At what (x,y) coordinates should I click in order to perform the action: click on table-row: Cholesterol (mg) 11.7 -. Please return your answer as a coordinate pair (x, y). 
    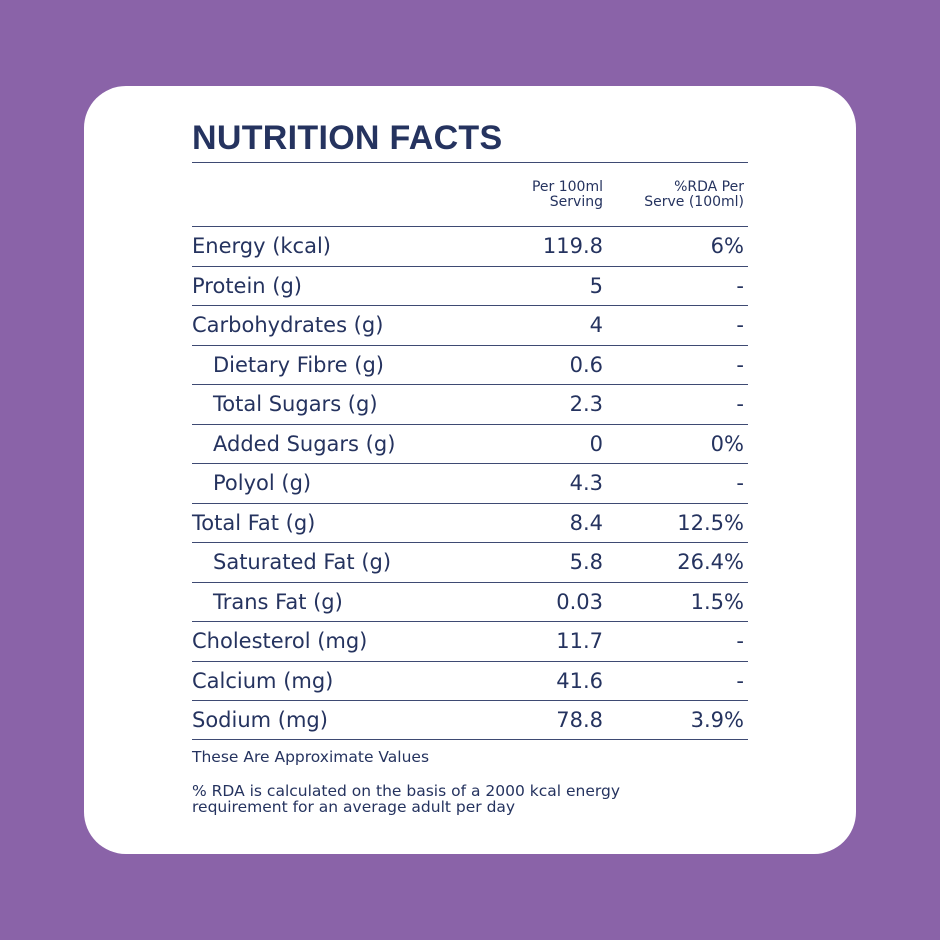
    Looking at the image, I should click on (470, 641).